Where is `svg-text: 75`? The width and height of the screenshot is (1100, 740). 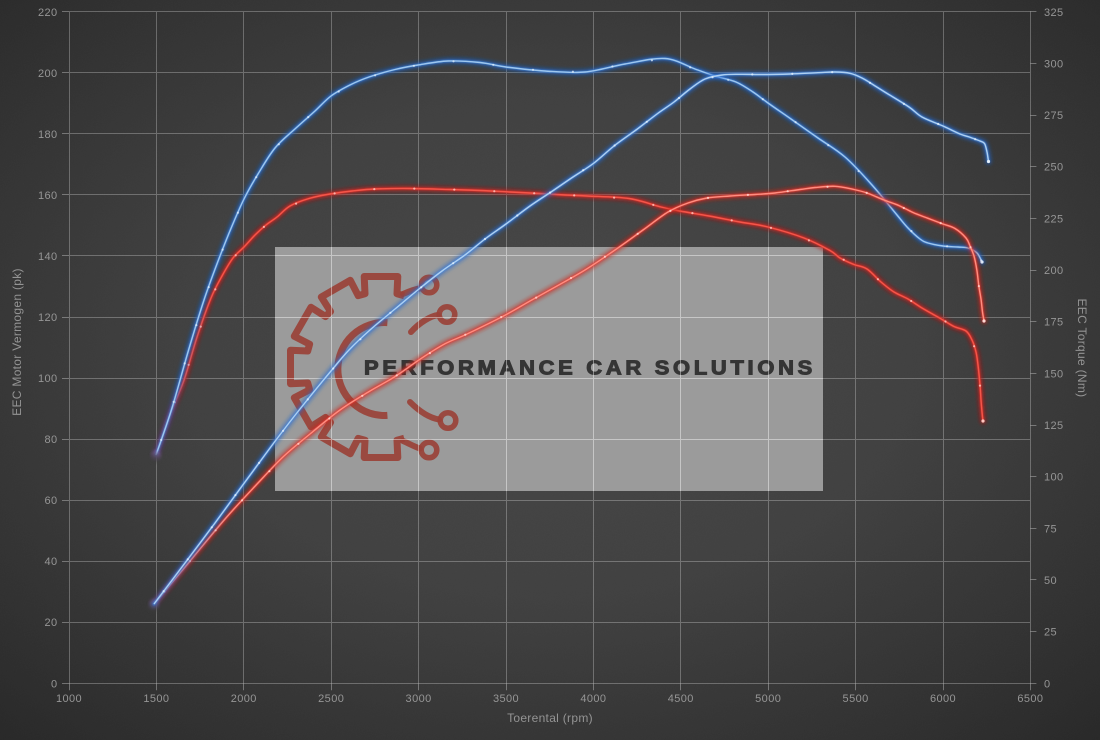
svg-text: 75 is located at coordinates (1050, 529).